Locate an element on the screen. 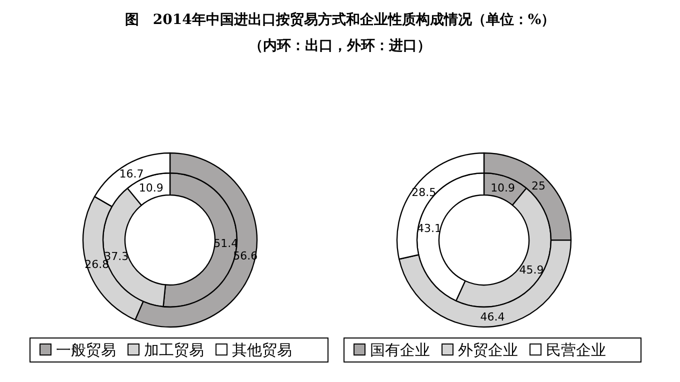  data-label: 28.5 is located at coordinates (424, 192).